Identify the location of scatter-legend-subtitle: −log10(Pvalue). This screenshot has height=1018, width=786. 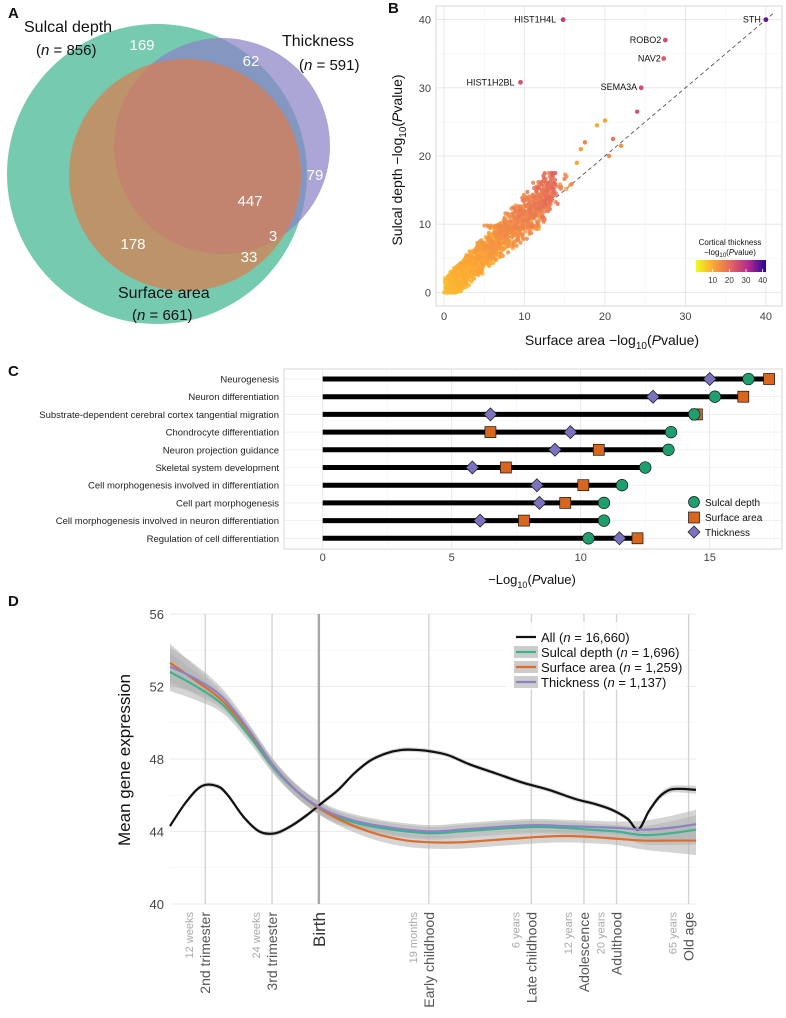
(730, 253).